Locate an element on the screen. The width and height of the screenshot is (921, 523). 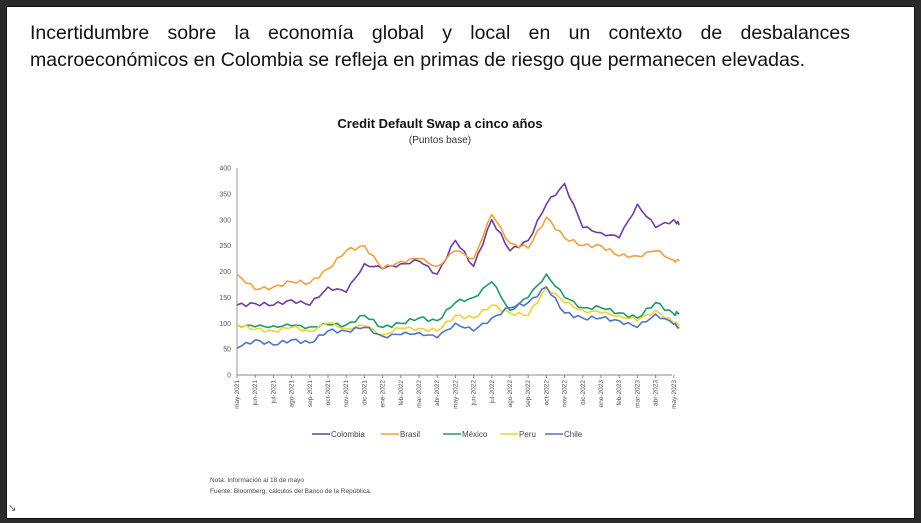
y-tick-label: 0 is located at coordinates (229, 376).